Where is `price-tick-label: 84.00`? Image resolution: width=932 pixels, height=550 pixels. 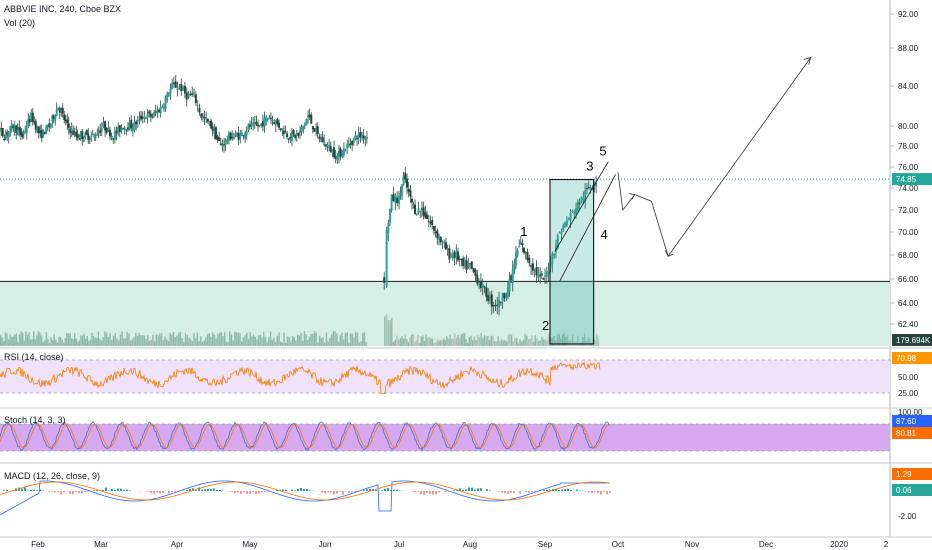
price-tick-label: 84.00 is located at coordinates (908, 86).